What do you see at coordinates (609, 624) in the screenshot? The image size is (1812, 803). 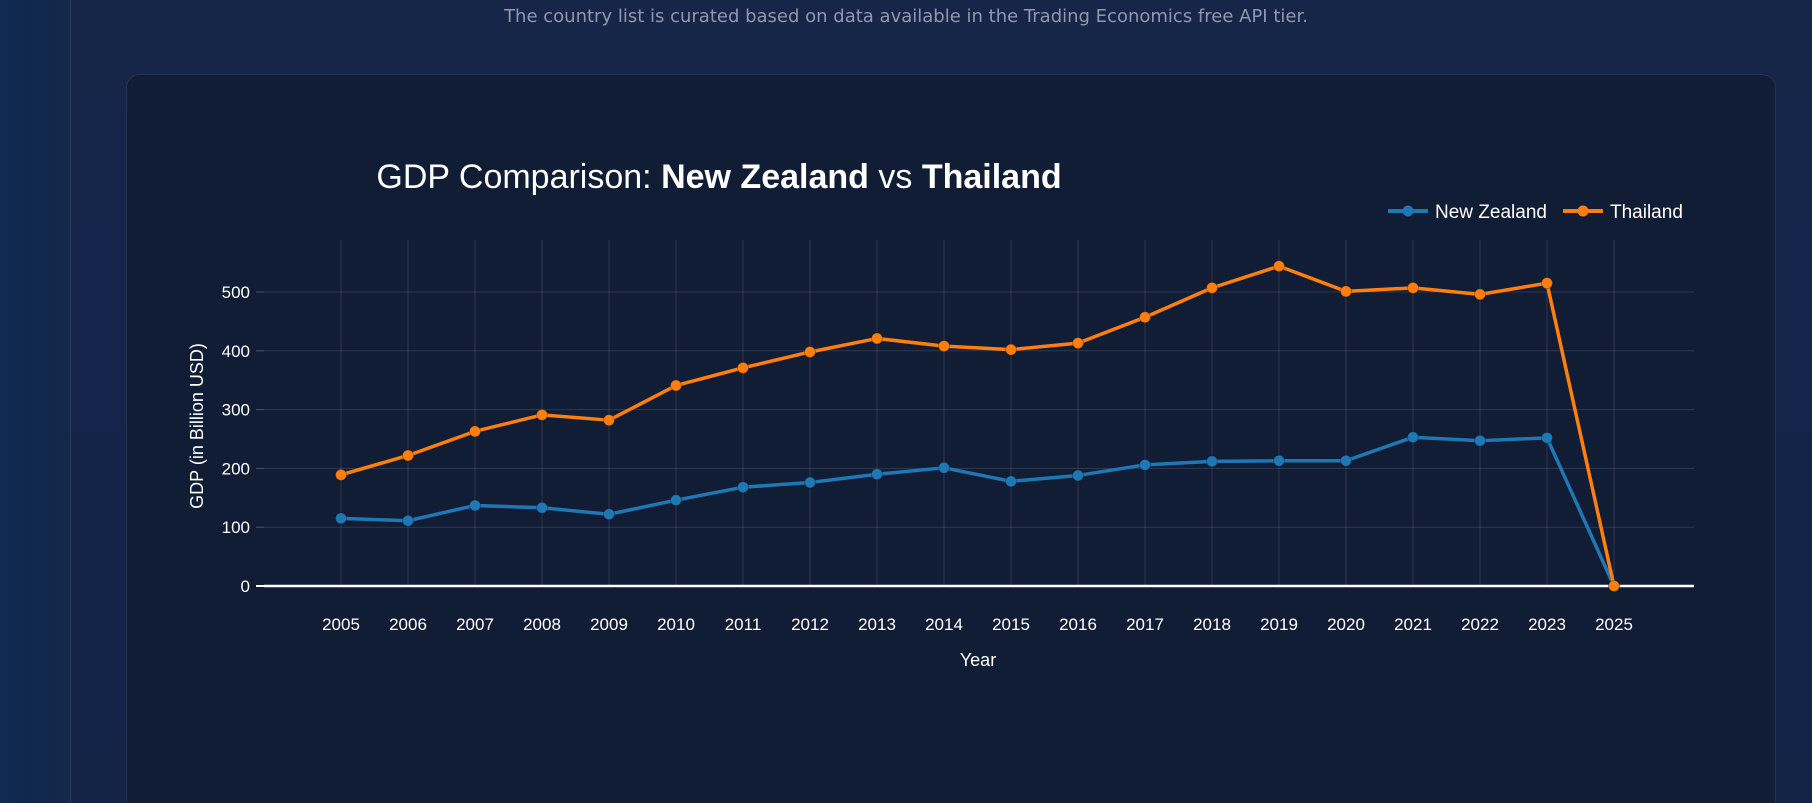 I see `x-tick-label: 2009` at bounding box center [609, 624].